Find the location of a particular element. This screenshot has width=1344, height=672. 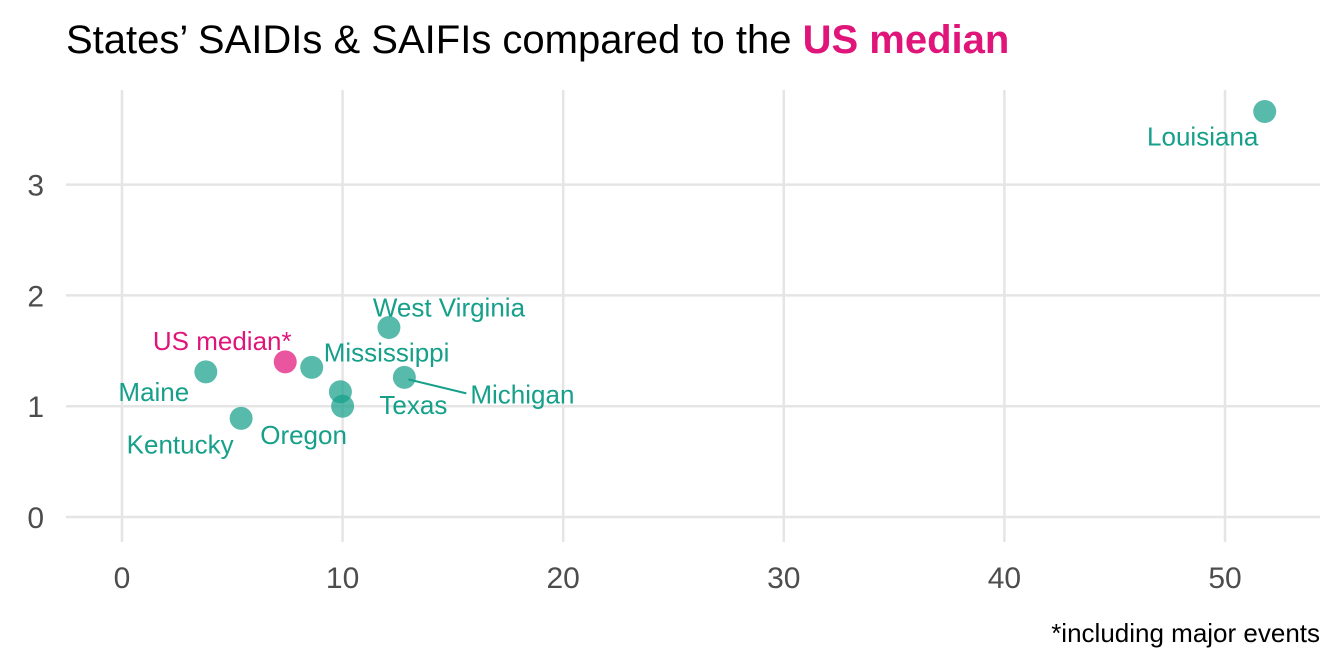

leader-lines is located at coordinates (437, 386).